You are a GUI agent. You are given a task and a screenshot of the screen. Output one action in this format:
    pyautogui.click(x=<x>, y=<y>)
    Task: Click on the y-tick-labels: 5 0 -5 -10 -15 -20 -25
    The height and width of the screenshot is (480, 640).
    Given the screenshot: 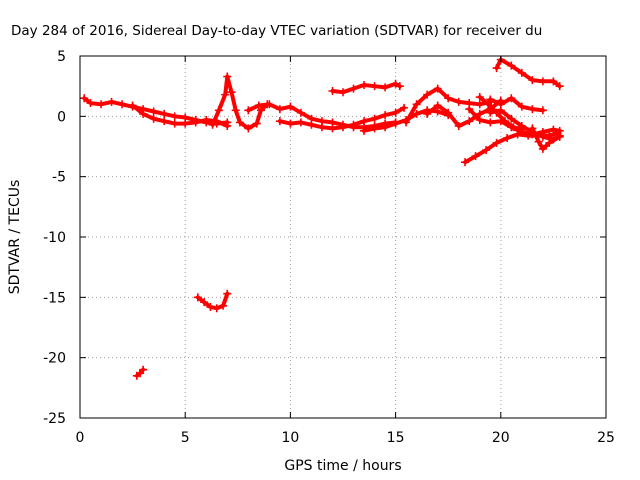 What is the action you would take?
    pyautogui.click(x=54, y=238)
    